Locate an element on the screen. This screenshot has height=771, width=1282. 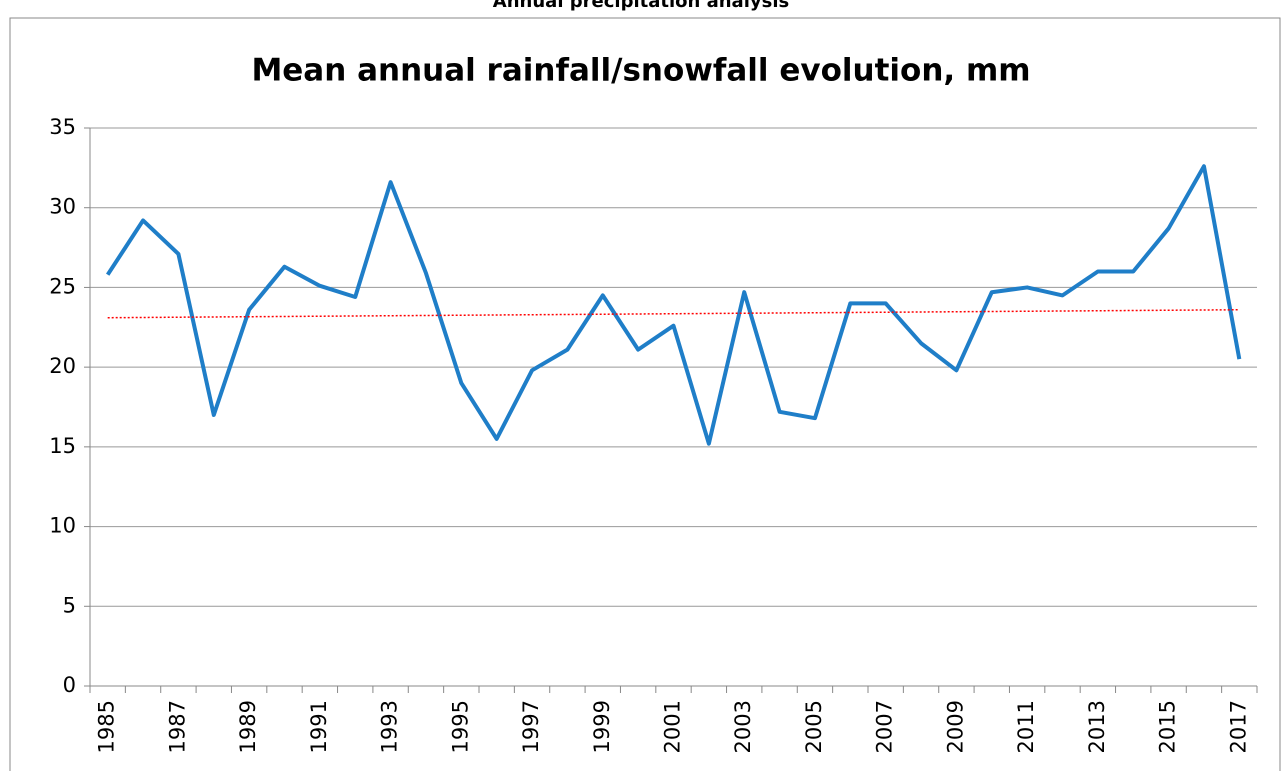
x-tick-label: 1989 is located at coordinates (248, 726).